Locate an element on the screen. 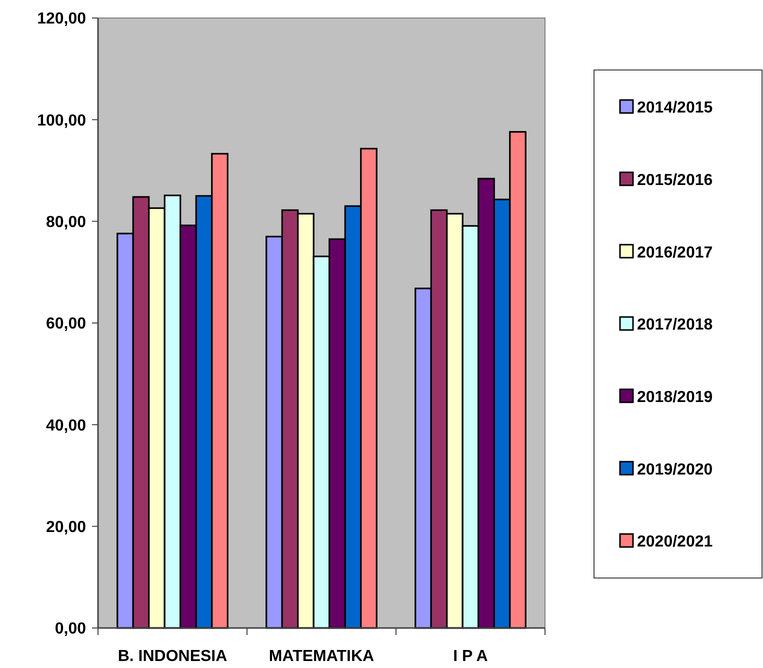 This screenshot has width=763, height=668. y-tick-label: 0,00 is located at coordinates (70, 629).